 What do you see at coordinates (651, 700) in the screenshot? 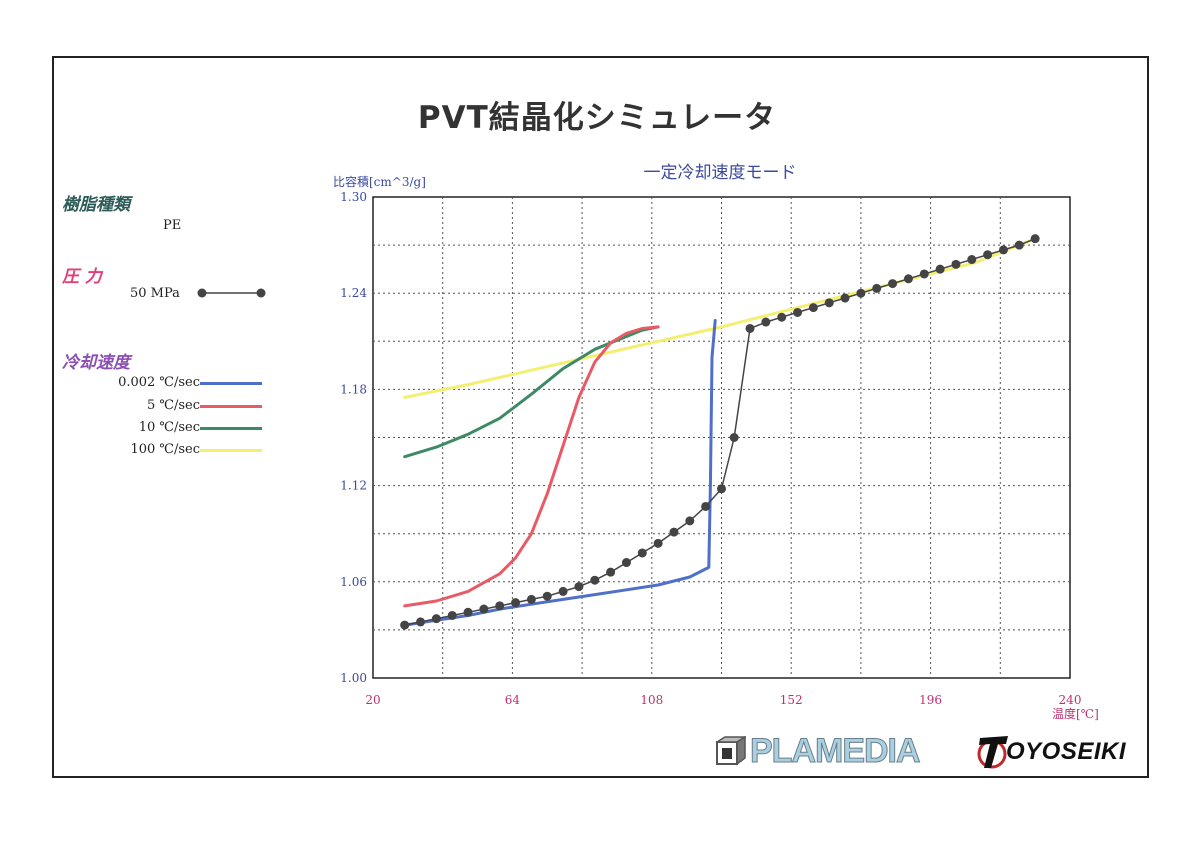
I see `x-tick-label: 108` at bounding box center [651, 700].